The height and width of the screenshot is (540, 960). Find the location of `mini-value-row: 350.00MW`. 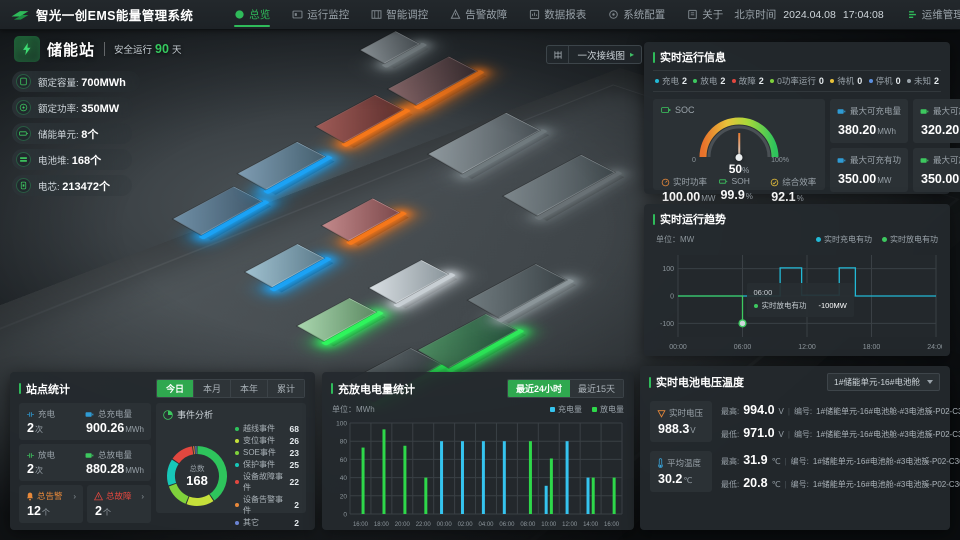

mini-value-row: 350.00MW is located at coordinates (869, 179).